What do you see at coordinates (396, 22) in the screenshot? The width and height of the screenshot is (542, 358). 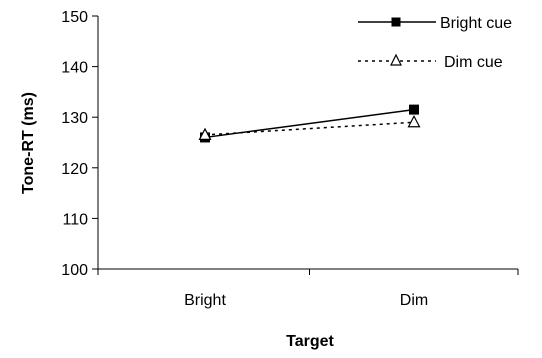 I see `legend-marker-bright-cue` at bounding box center [396, 22].